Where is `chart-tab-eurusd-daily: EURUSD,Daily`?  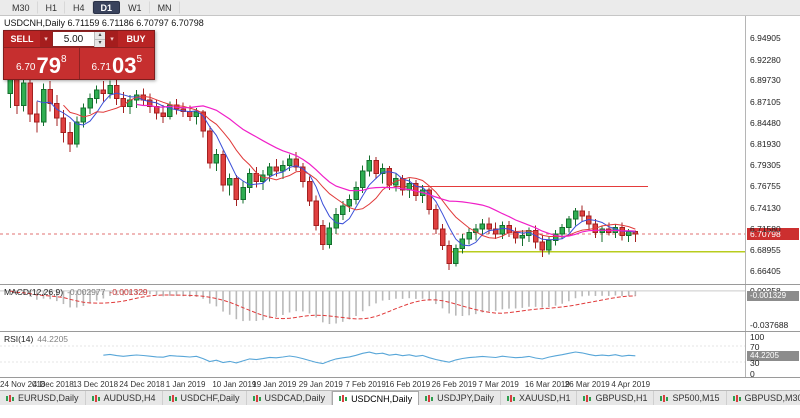 chart-tab-eurusd-daily: EURUSD,Daily is located at coordinates (43, 398).